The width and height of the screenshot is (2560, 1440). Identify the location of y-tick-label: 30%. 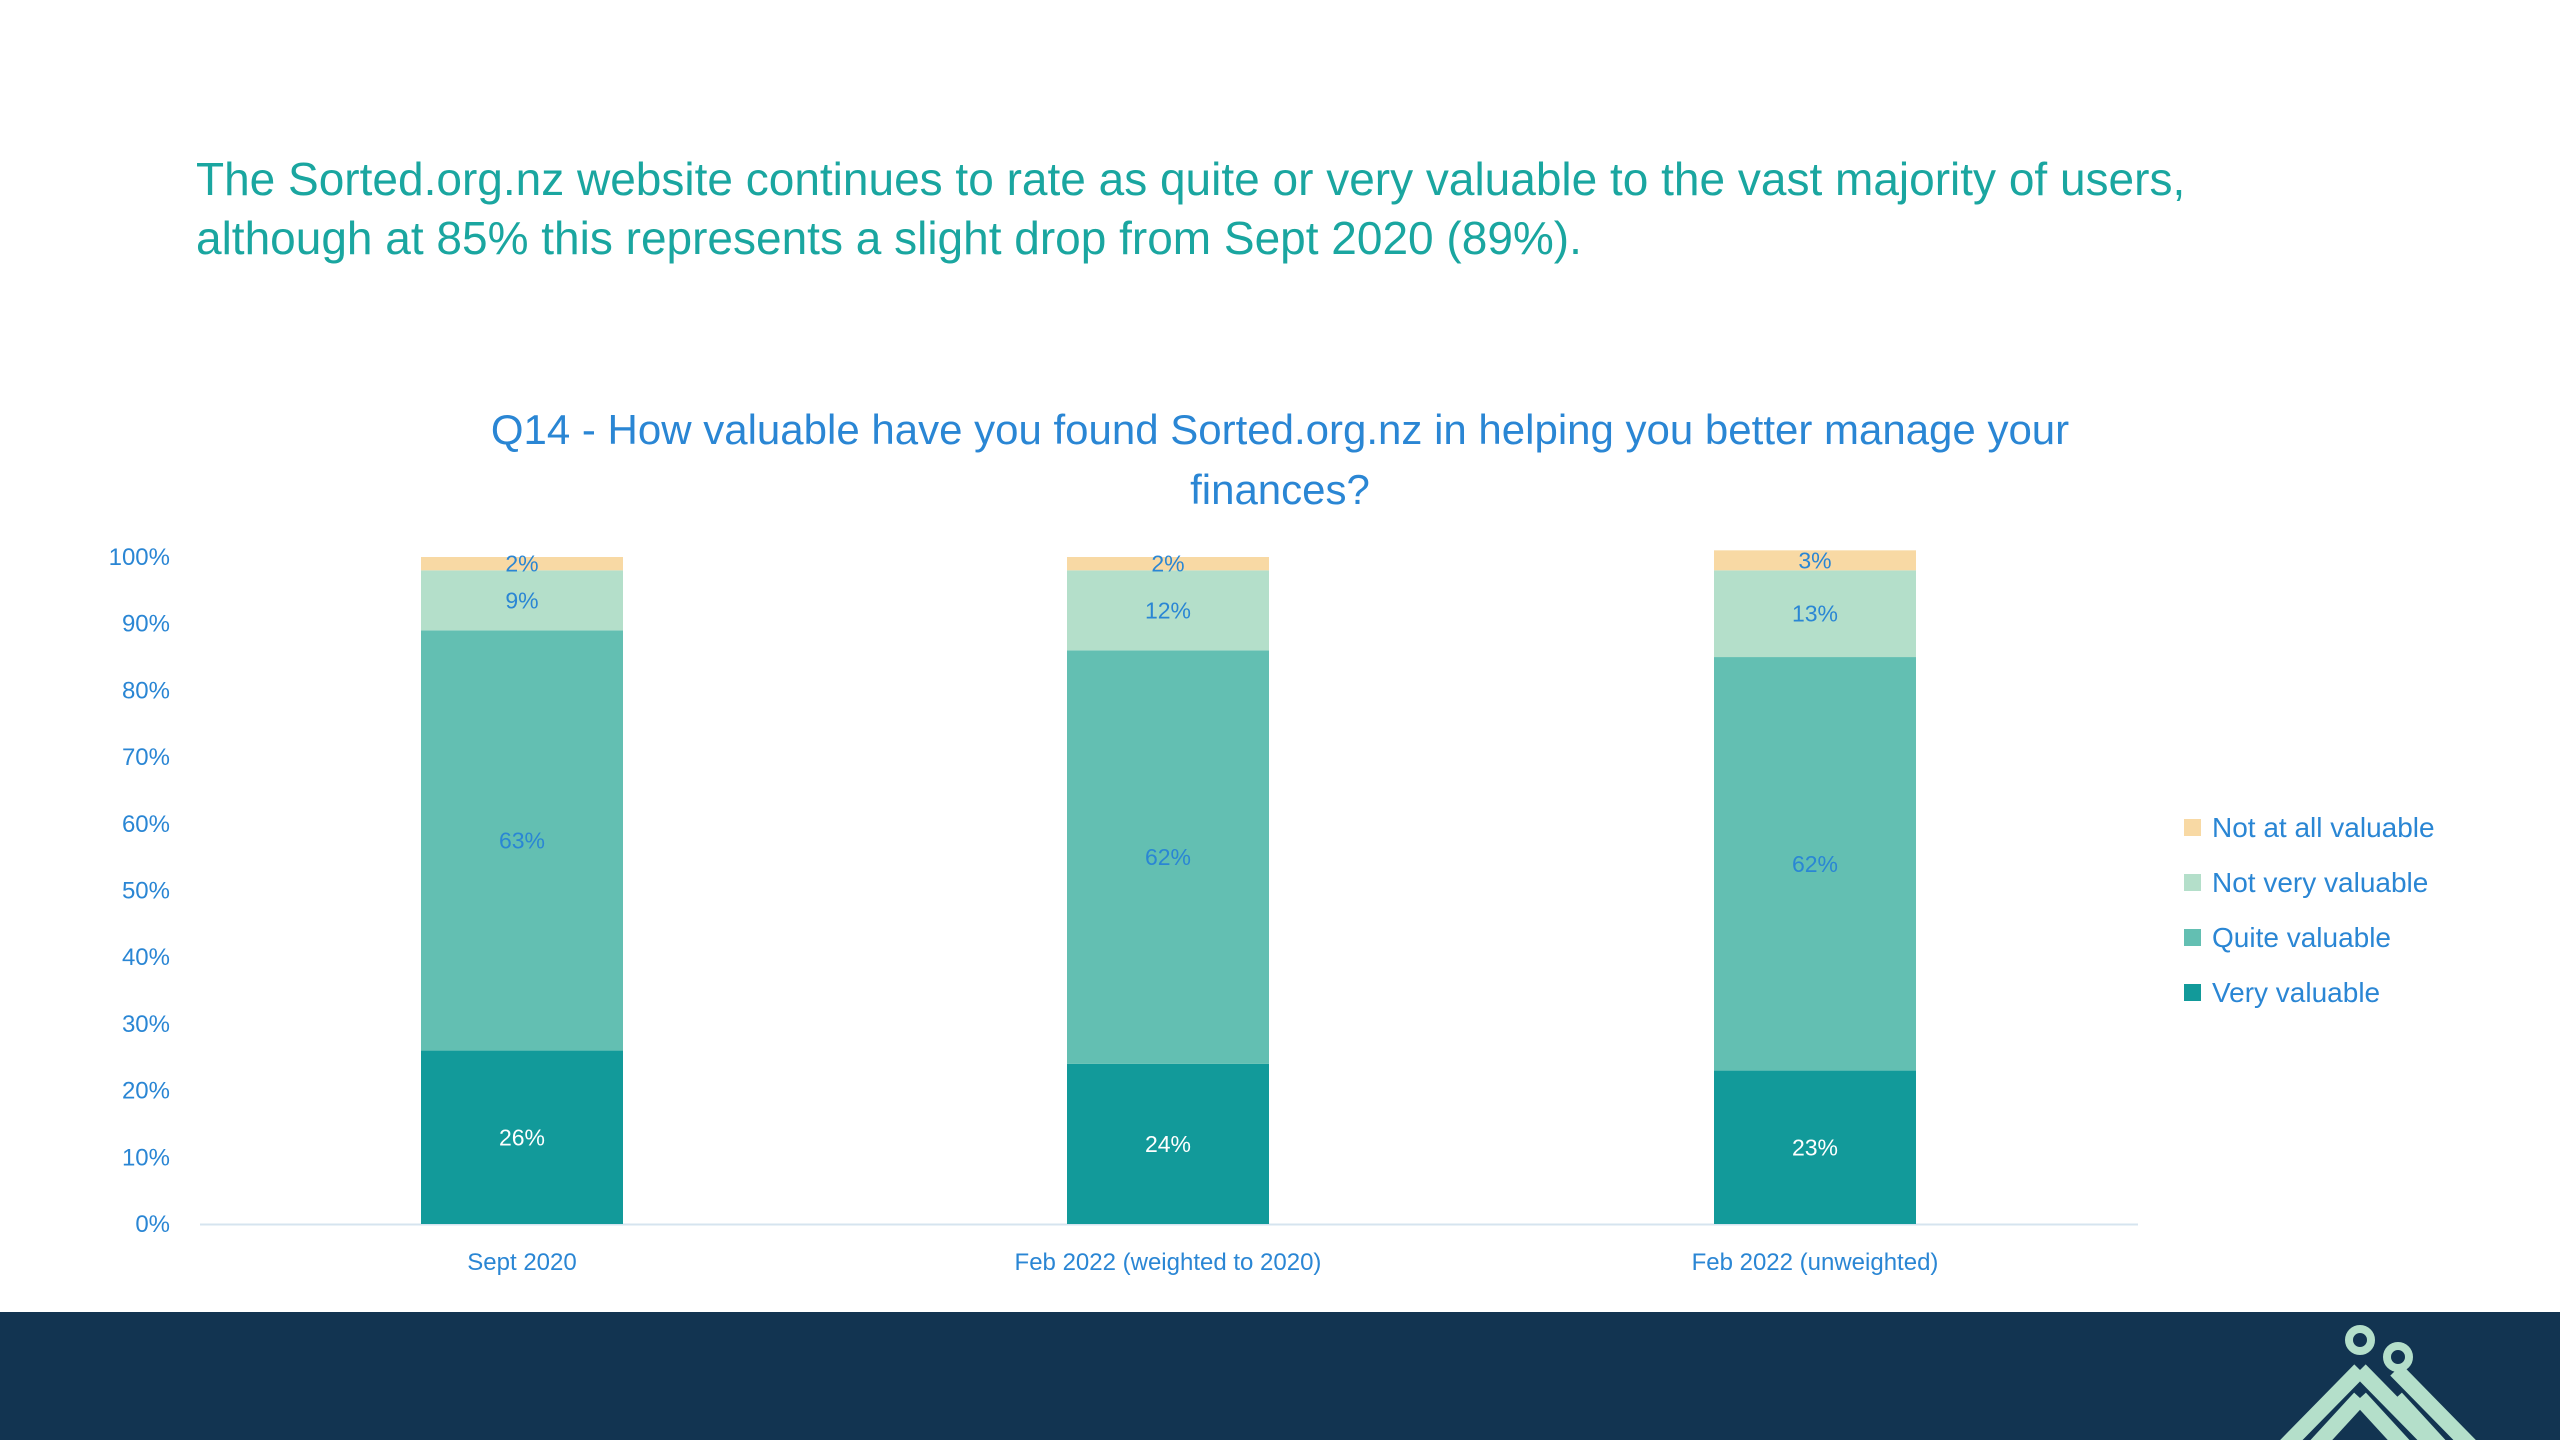
(146, 1024).